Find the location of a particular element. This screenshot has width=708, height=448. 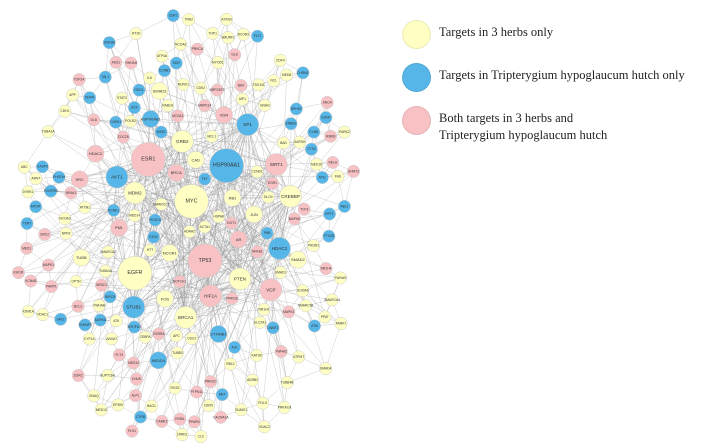

network-node-label: HSP90AB1 is located at coordinates (151, 119).